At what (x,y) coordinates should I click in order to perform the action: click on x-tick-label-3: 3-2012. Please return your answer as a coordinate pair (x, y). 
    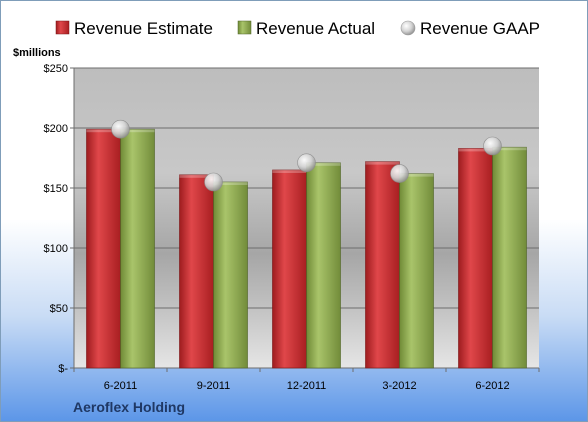
    Looking at the image, I should click on (399, 386).